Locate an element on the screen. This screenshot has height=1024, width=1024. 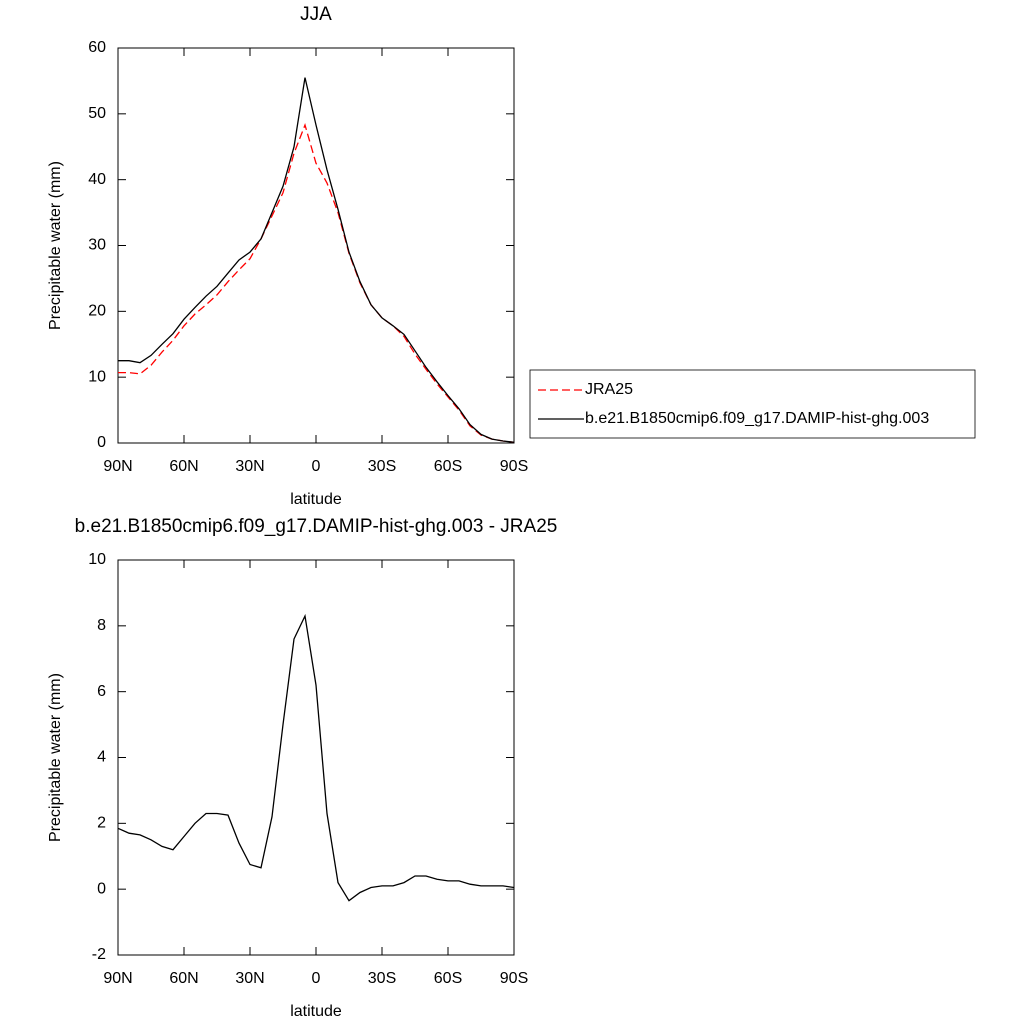
y-tick-label: 20 is located at coordinates (97, 311).